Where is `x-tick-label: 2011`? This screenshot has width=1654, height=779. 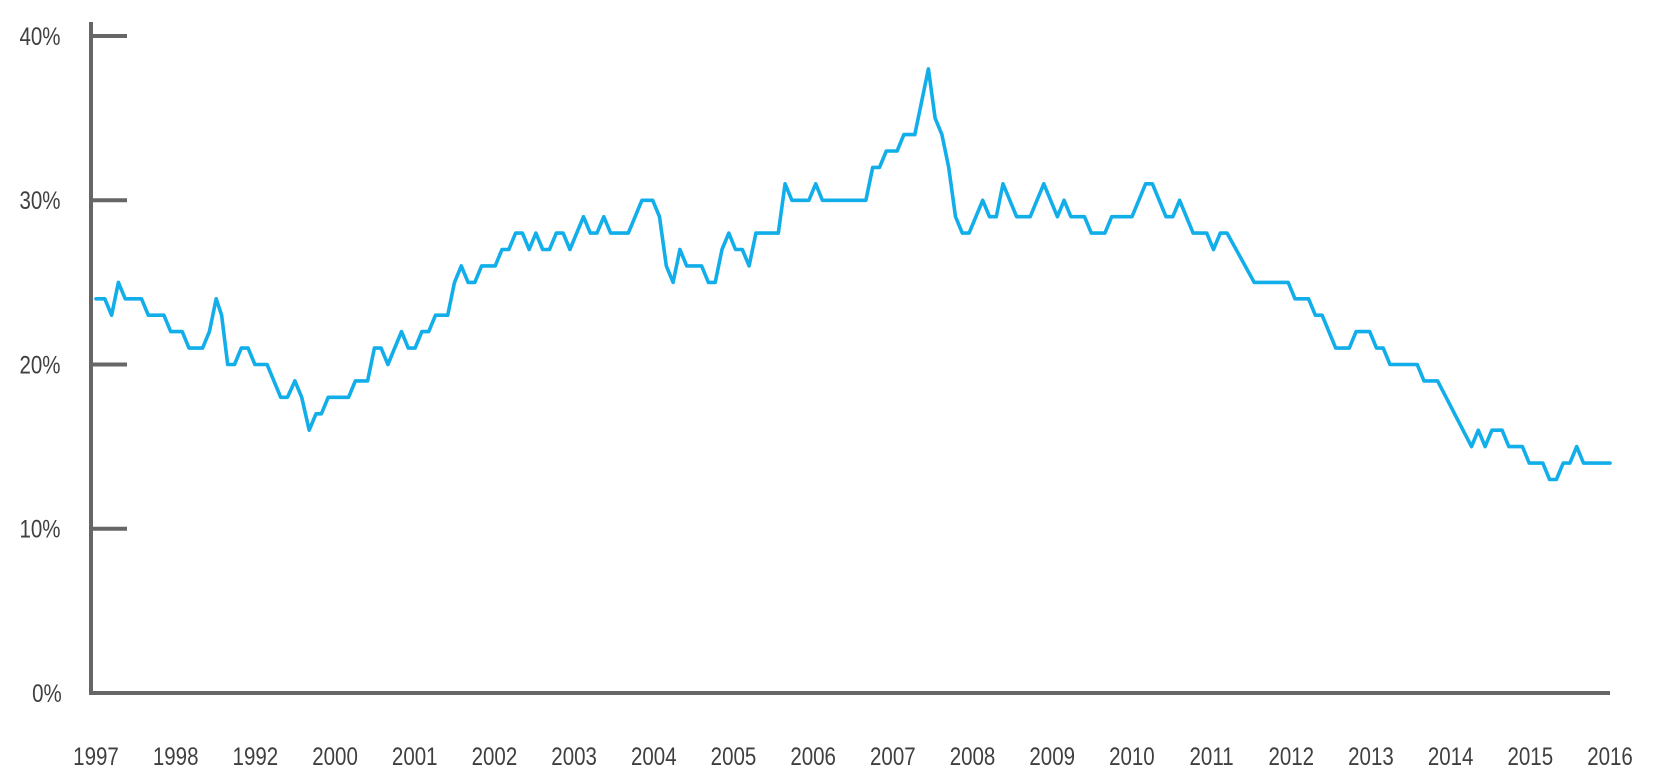
x-tick-label: 2011 is located at coordinates (1212, 756).